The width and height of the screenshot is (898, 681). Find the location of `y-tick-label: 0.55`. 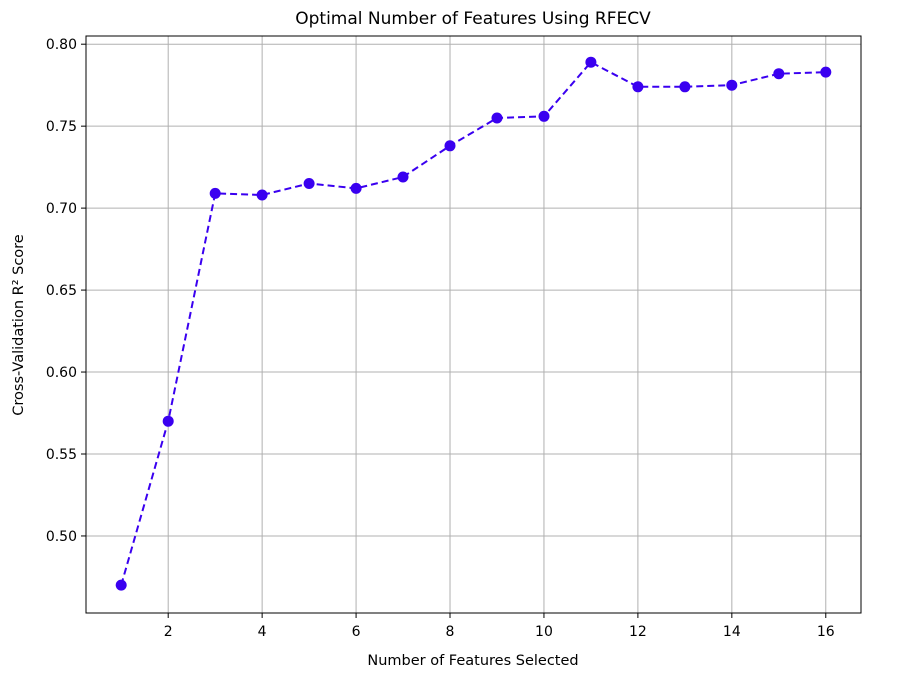

y-tick-label: 0.55 is located at coordinates (61, 455).